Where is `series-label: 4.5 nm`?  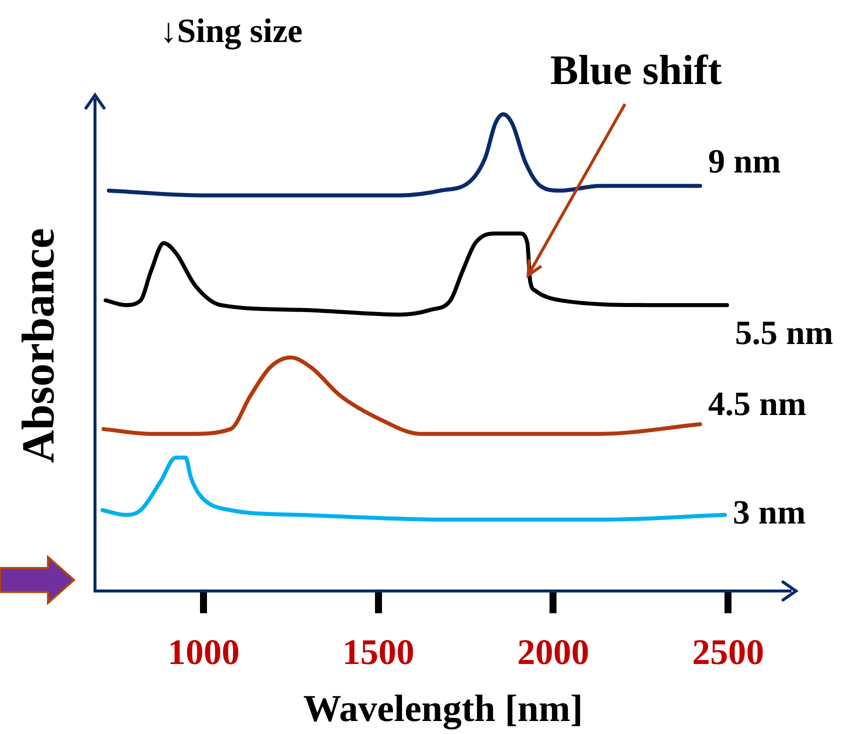 series-label: 4.5 nm is located at coordinates (757, 405).